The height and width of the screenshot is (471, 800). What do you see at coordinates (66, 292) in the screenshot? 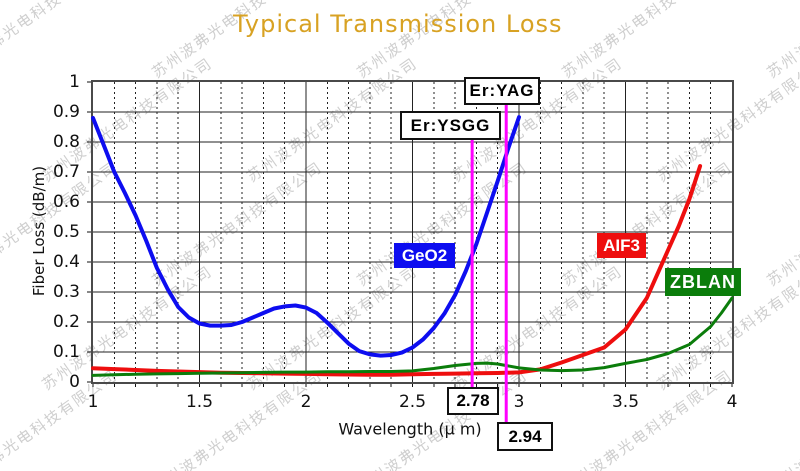
I see `y-tick-label: 0.3` at bounding box center [66, 292].